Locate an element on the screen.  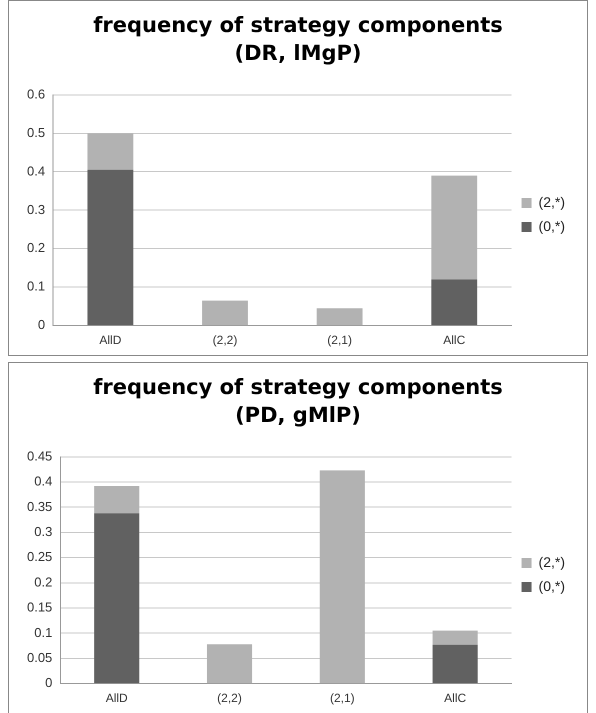
y-tick-label: 0.15 is located at coordinates (39, 607).